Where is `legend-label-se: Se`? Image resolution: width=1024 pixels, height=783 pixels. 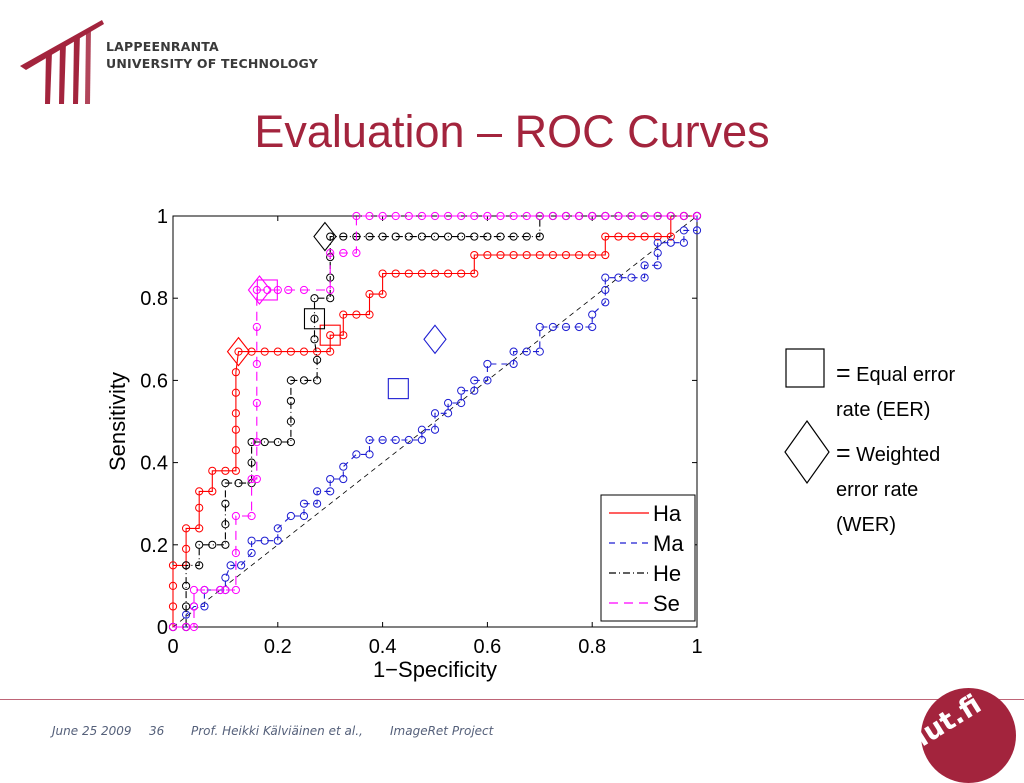
legend-label-se: Se is located at coordinates (666, 603).